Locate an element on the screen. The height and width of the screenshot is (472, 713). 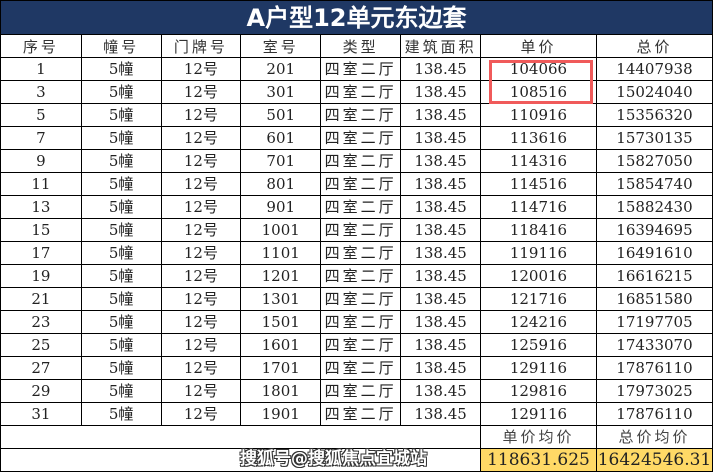
cell-seq: 27 is located at coordinates (41, 368).